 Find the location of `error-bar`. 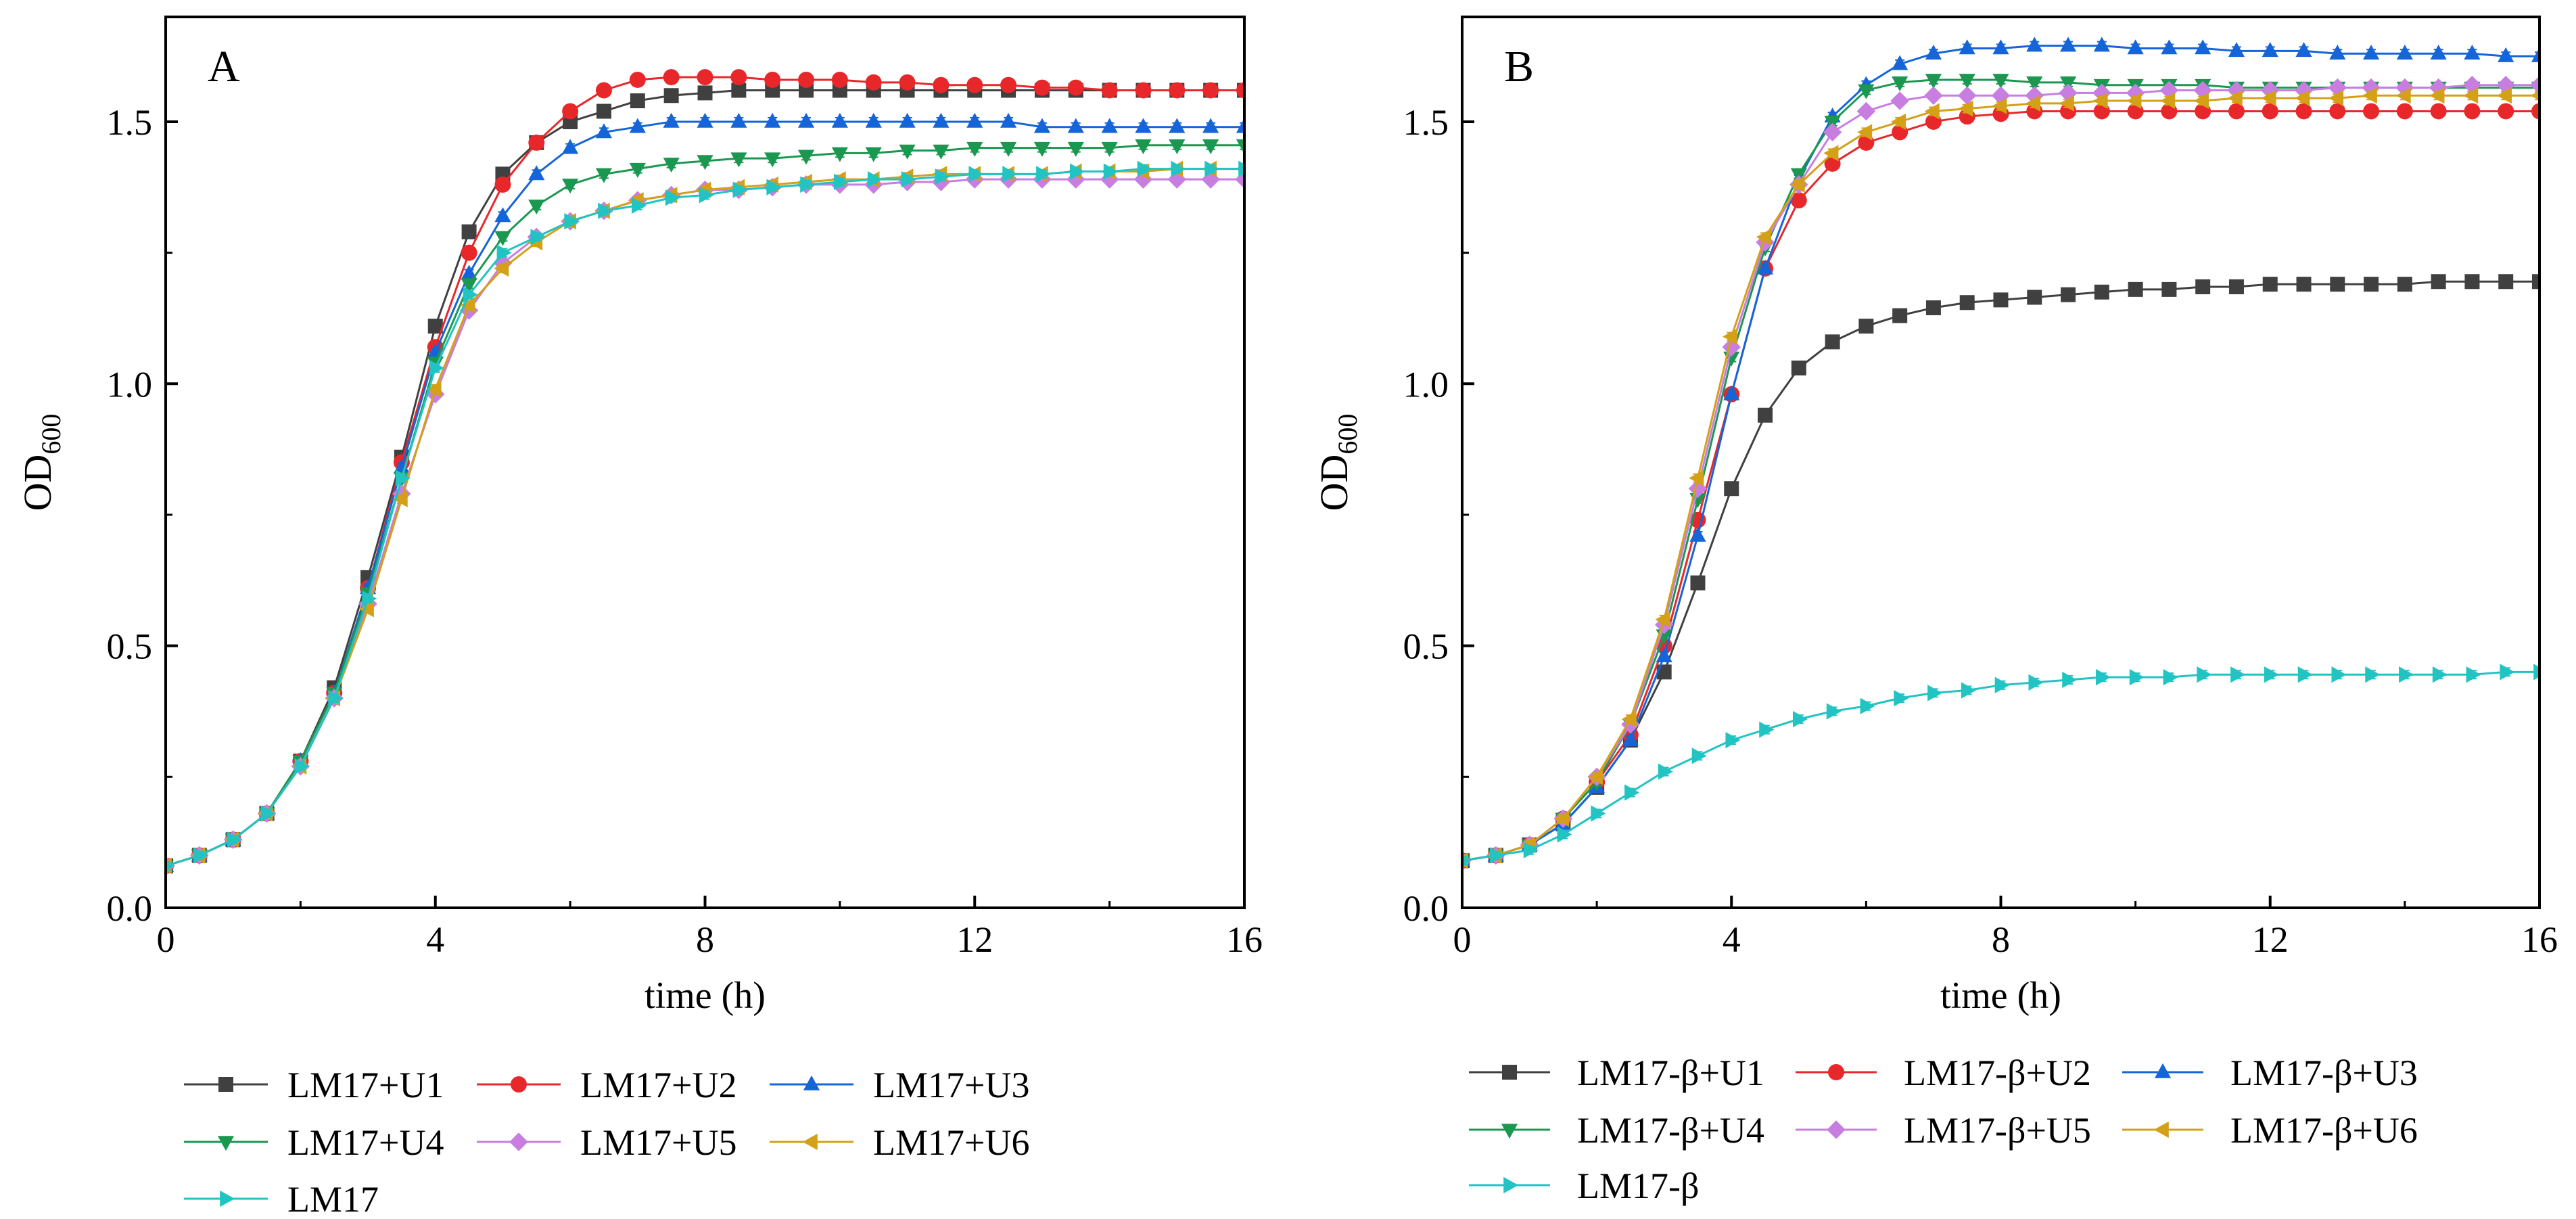

error-bar is located at coordinates (2537, 96).